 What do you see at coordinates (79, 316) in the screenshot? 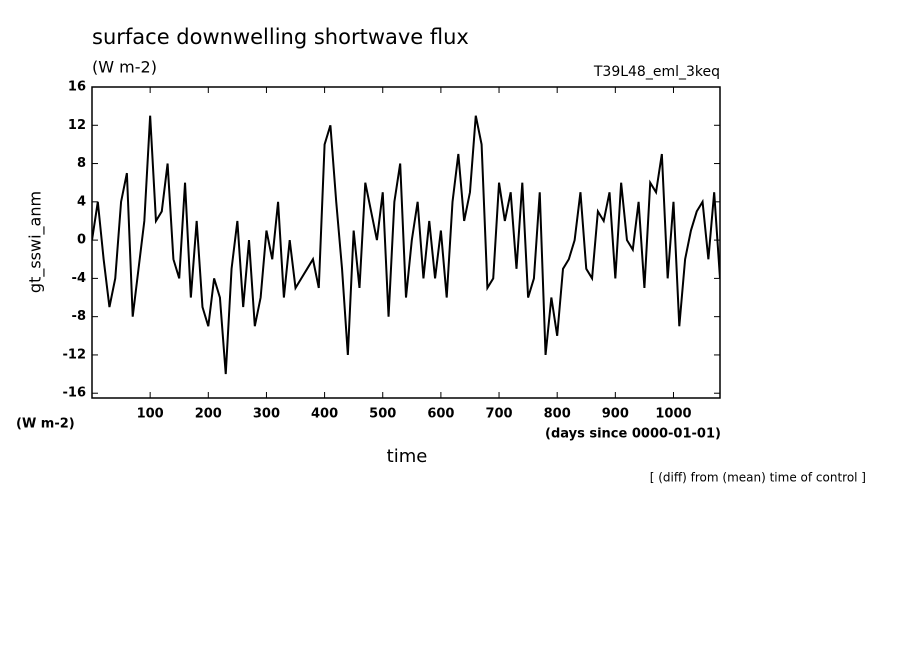
I see `y-tick-label: -8` at bounding box center [79, 316].